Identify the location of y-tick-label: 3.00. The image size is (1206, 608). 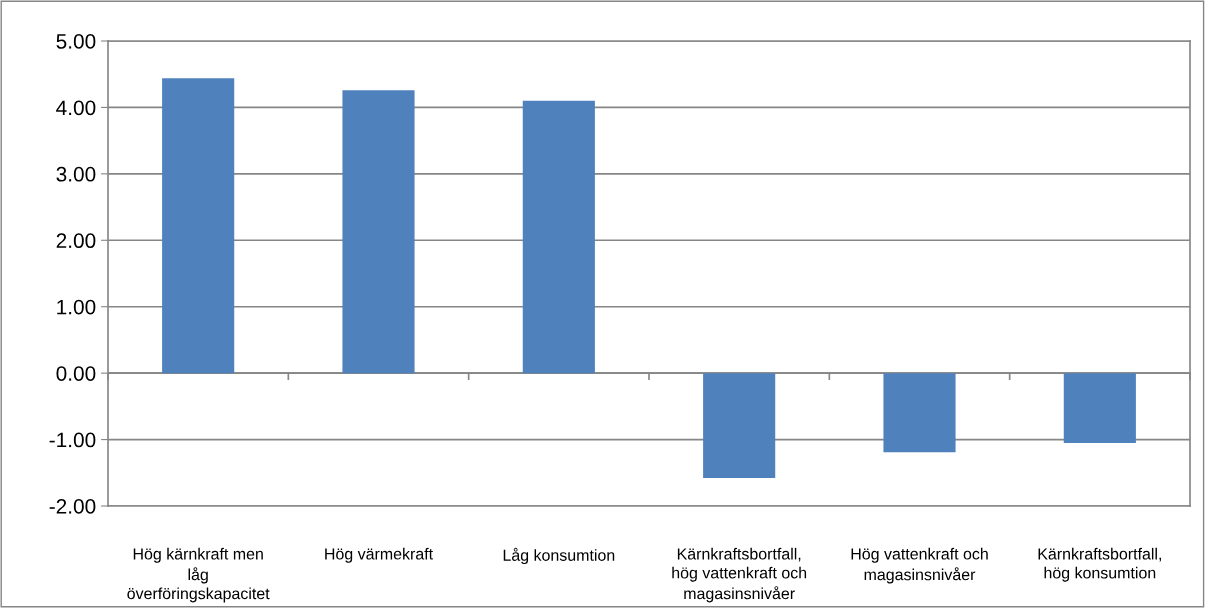
(76, 174).